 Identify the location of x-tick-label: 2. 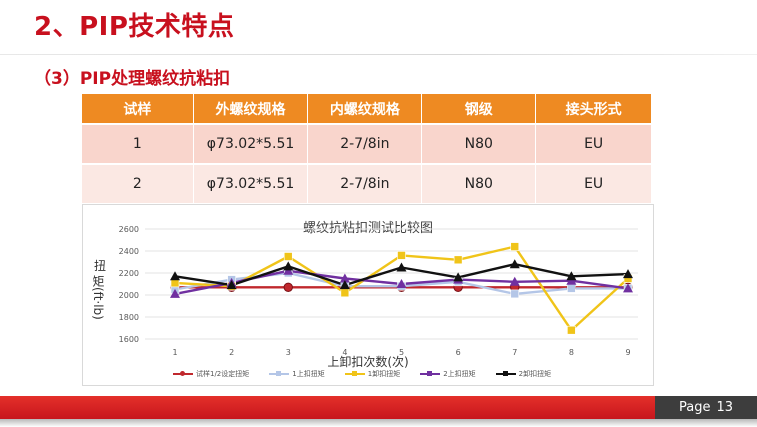
(231, 352).